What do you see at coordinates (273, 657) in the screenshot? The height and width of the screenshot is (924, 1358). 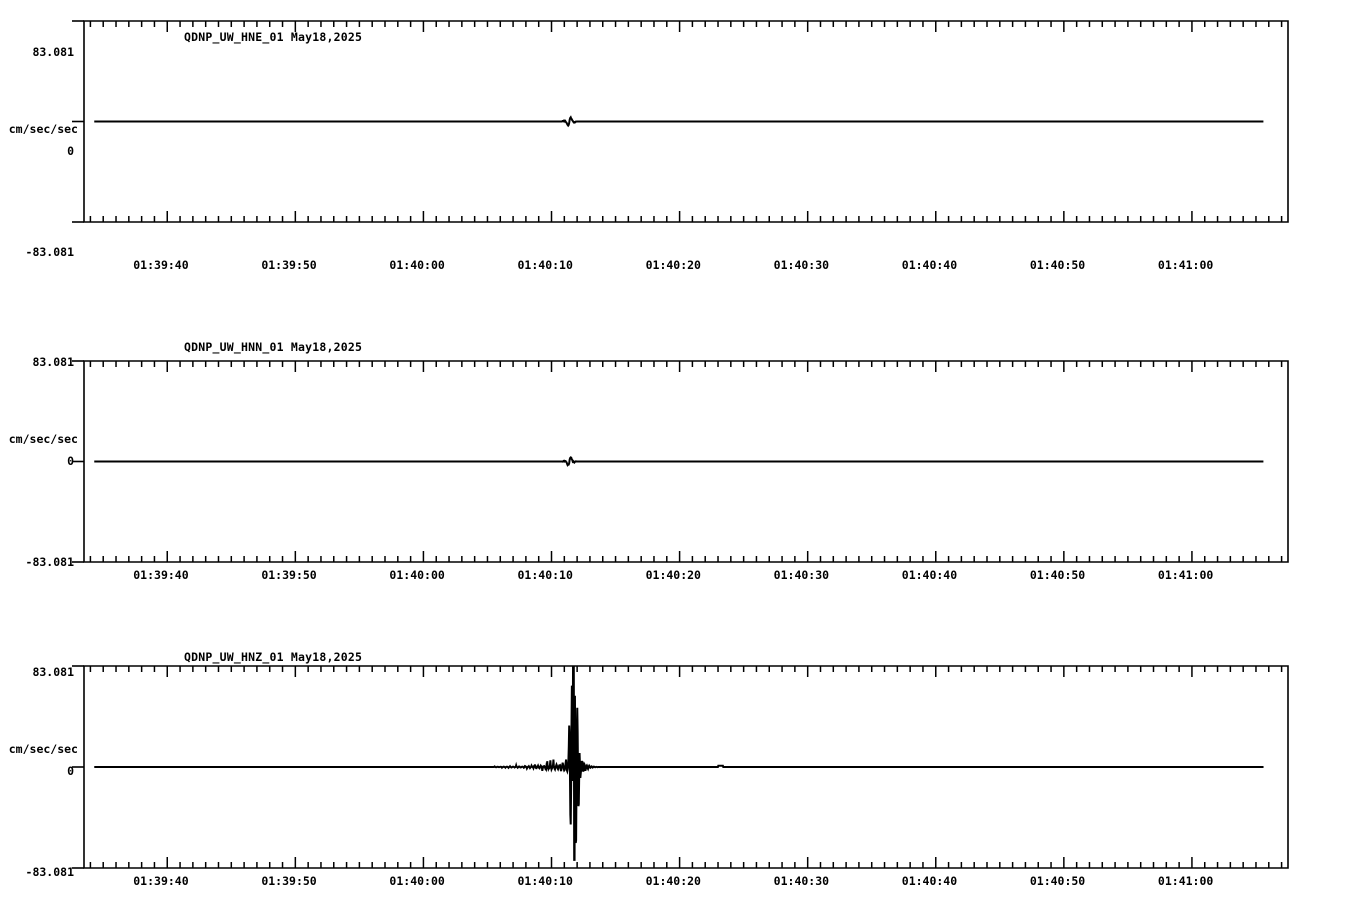 I see `panel-title-hnz: QDNP_UW_HNZ_01 May18,2025` at bounding box center [273, 657].